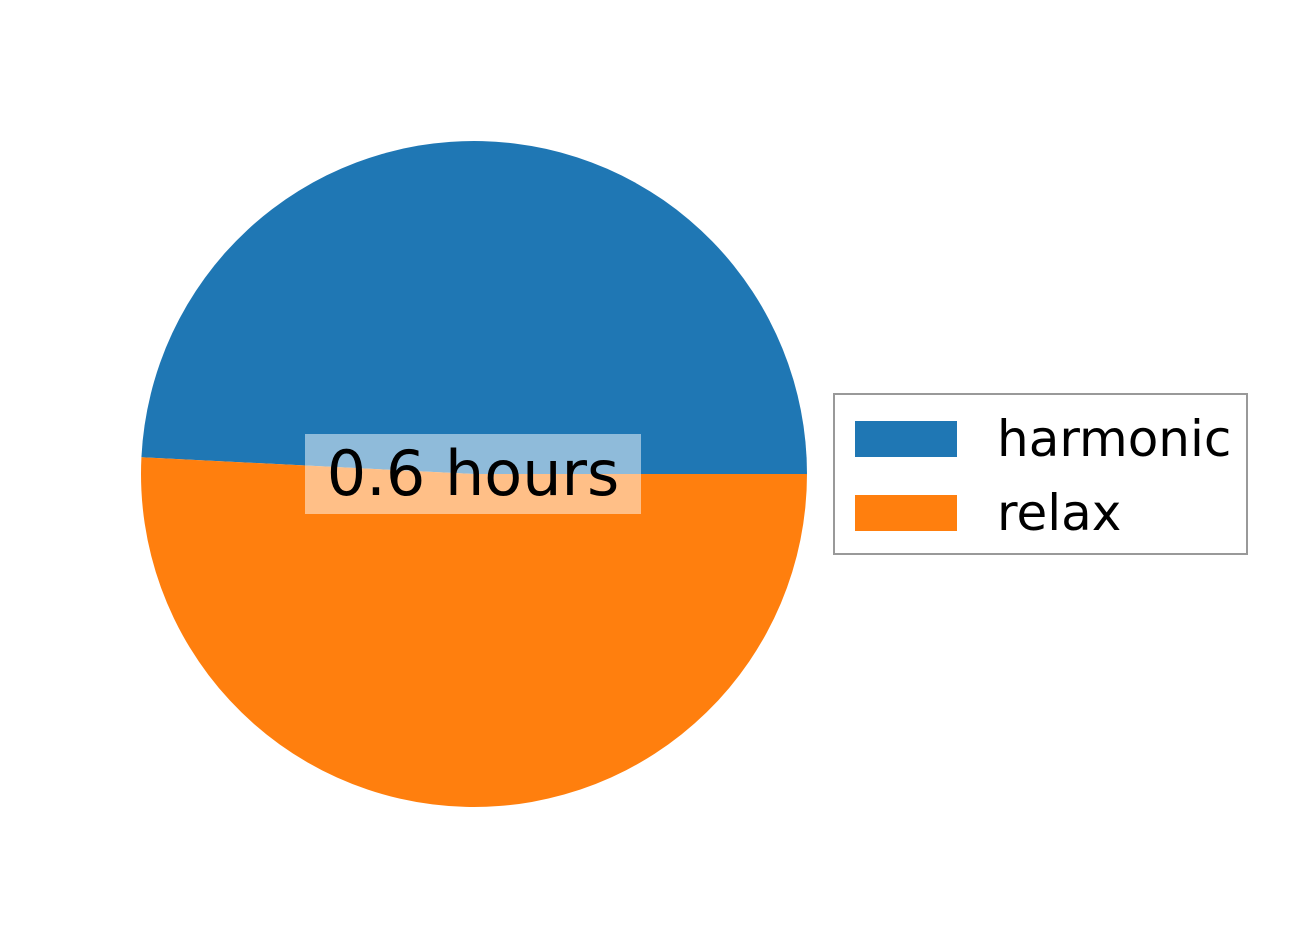  I want to click on chart-legend: harmonic relax, so click(1040, 474).